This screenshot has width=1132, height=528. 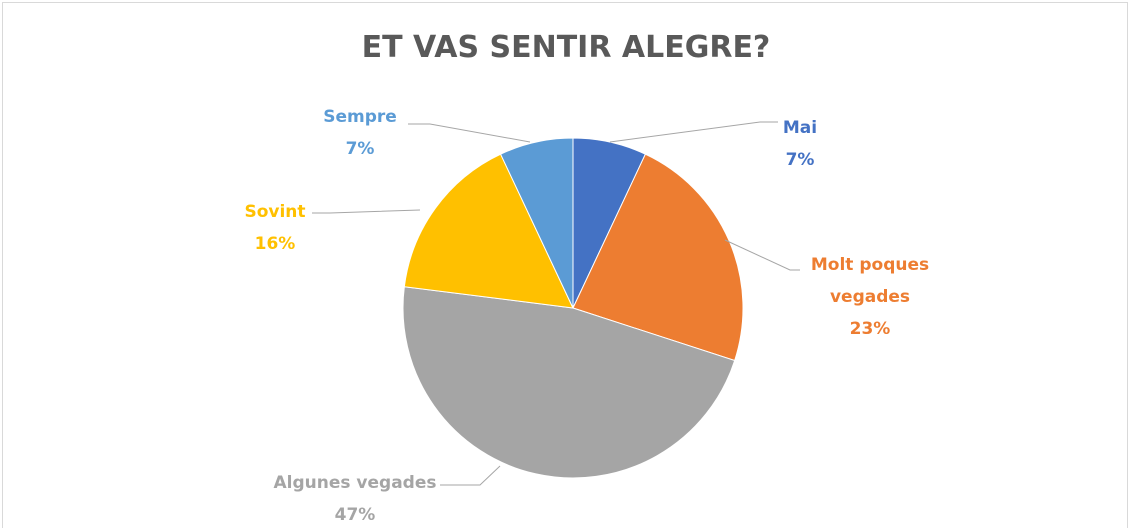 What do you see at coordinates (870, 281) in the screenshot?
I see `category-label: Molt poques vegades` at bounding box center [870, 281].